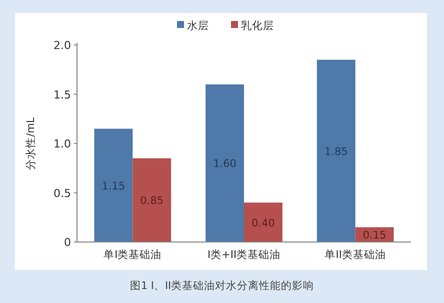 This screenshot has width=444, height=303. I want to click on data-label: 1.85, so click(336, 152).